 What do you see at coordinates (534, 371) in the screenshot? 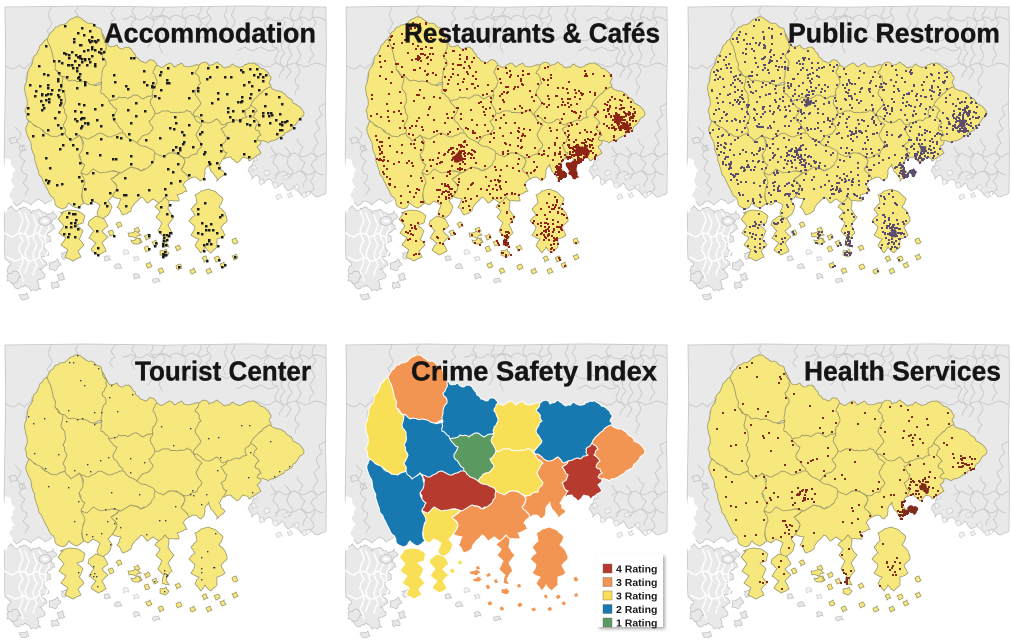
I see `svg-text: Crime Safety Index` at bounding box center [534, 371].